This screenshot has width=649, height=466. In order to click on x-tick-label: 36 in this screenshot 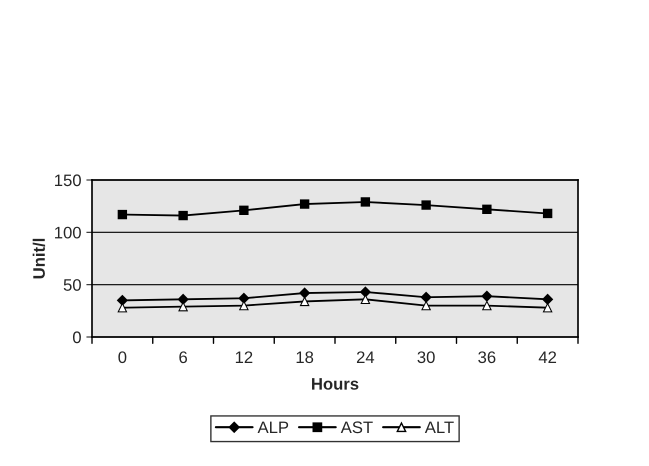, I will do `click(487, 357)`.